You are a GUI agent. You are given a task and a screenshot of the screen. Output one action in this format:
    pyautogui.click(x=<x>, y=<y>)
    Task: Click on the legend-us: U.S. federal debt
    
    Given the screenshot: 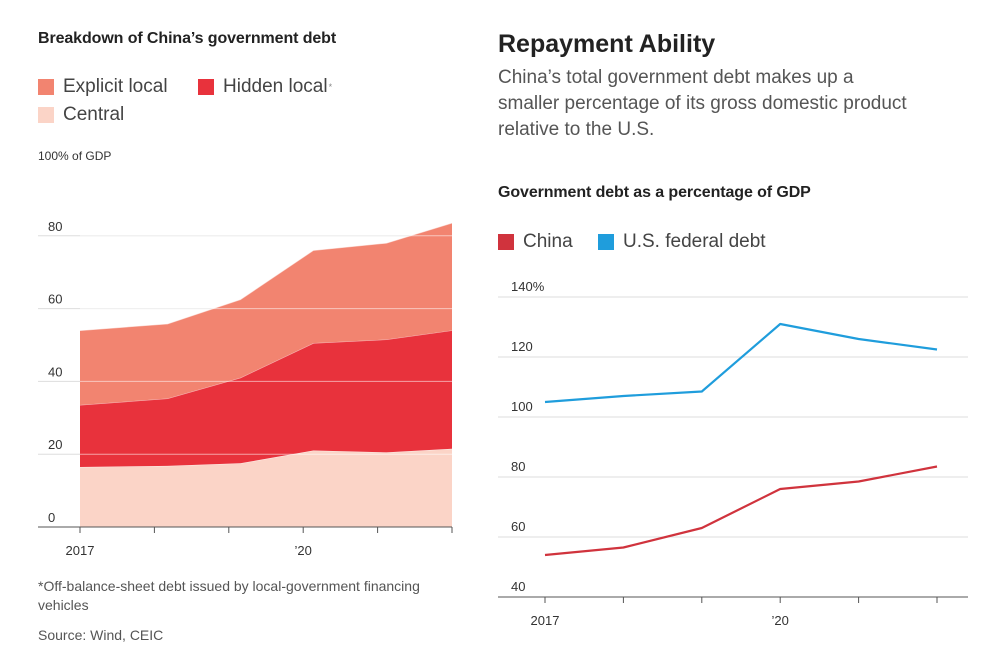 What is the action you would take?
    pyautogui.click(x=682, y=242)
    